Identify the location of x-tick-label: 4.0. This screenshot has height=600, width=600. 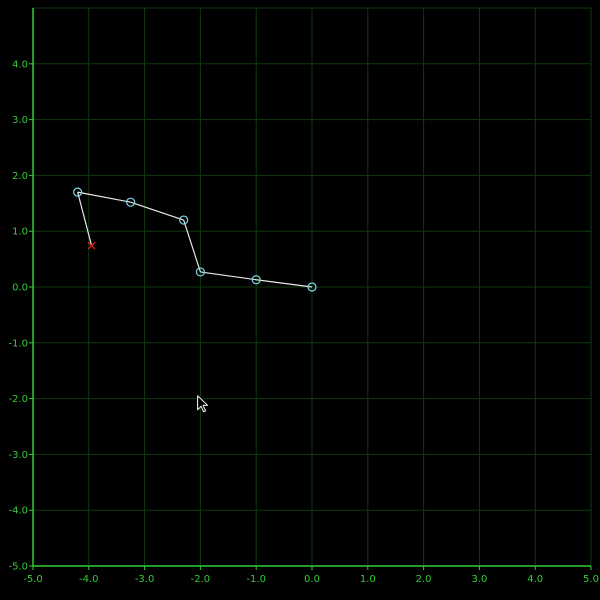
(535, 579).